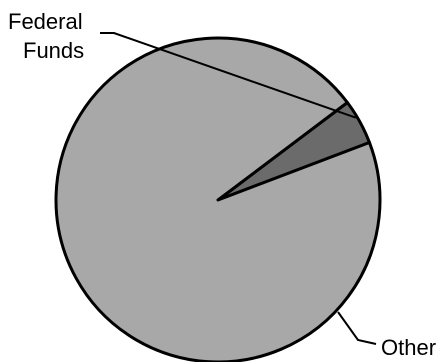 This screenshot has height=362, width=447. I want to click on leader-line-other, so click(357, 328).